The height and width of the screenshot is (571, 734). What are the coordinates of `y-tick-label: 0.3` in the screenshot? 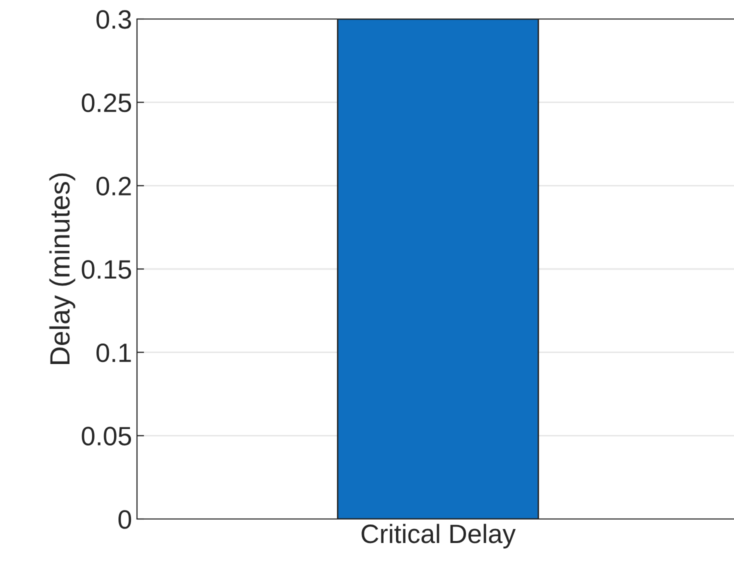 It's located at (113, 19).